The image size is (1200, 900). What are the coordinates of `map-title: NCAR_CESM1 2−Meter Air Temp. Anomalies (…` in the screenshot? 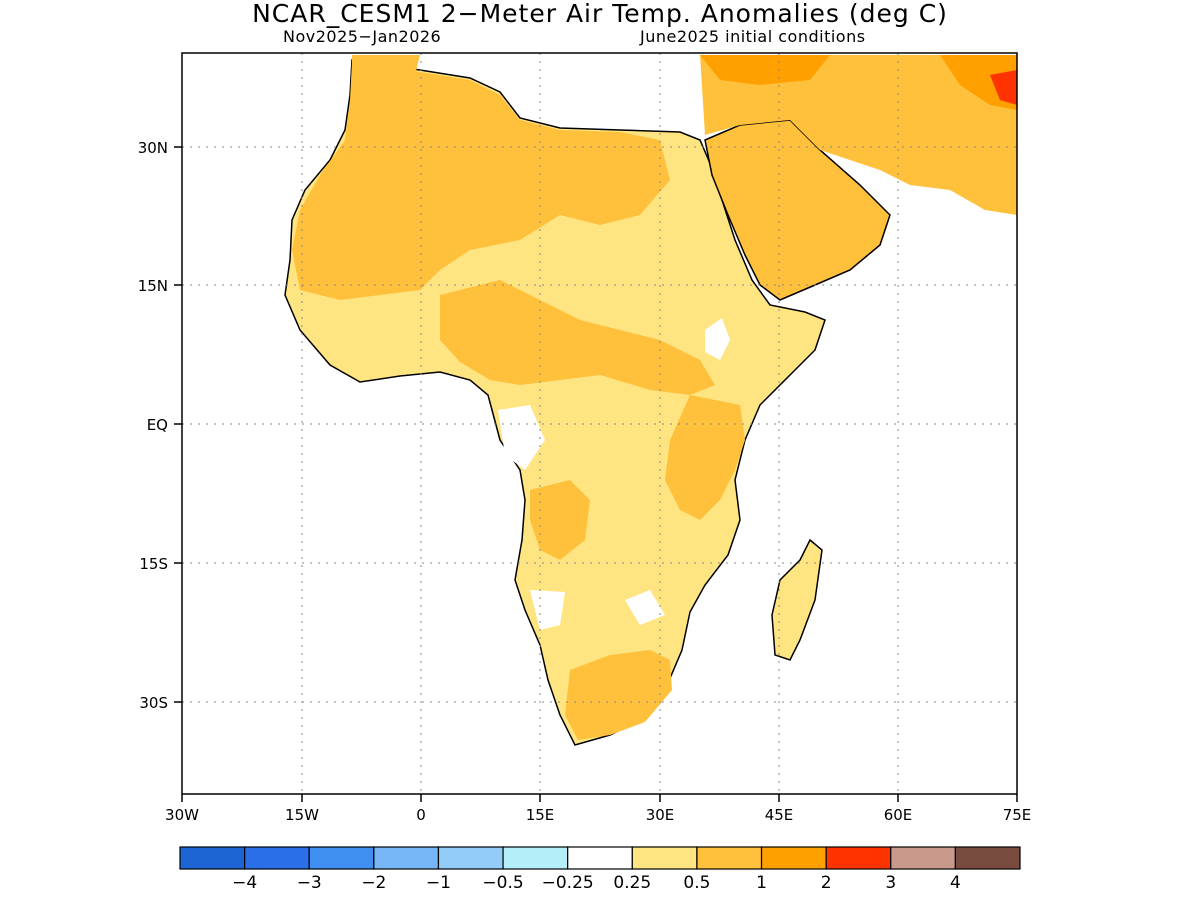 It's located at (600, 14).